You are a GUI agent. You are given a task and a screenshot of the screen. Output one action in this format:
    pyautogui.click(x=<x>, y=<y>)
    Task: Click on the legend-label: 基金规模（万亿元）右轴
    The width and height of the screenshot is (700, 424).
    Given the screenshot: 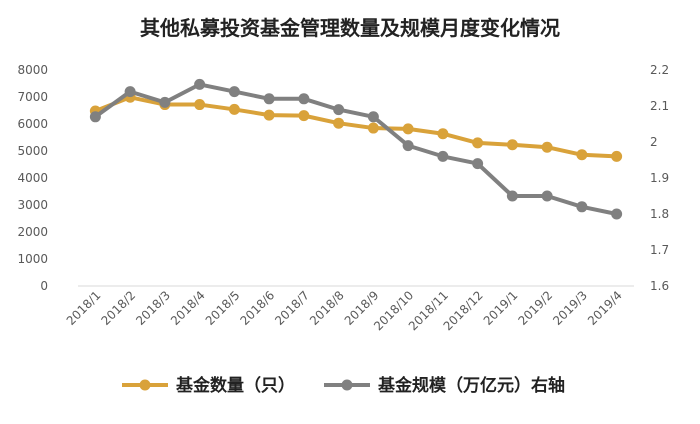 What is the action you would take?
    pyautogui.click(x=471, y=385)
    